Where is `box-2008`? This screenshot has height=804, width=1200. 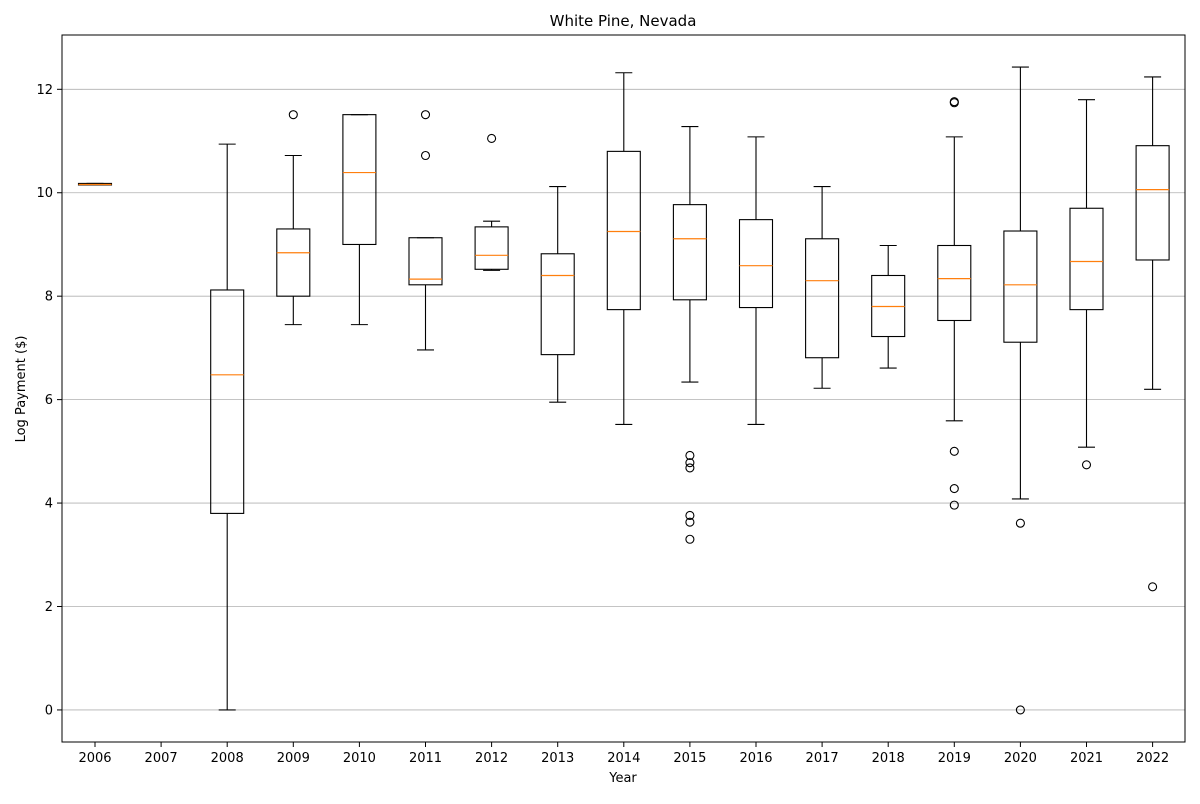 box-2008 is located at coordinates (227, 427).